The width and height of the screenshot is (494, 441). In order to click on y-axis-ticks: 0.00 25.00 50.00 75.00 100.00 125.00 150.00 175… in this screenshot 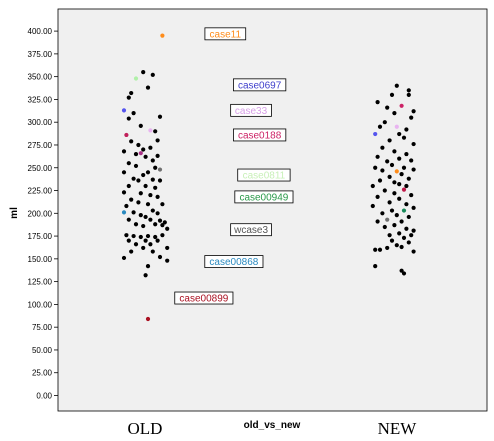, I will do `click(43, 214)`.